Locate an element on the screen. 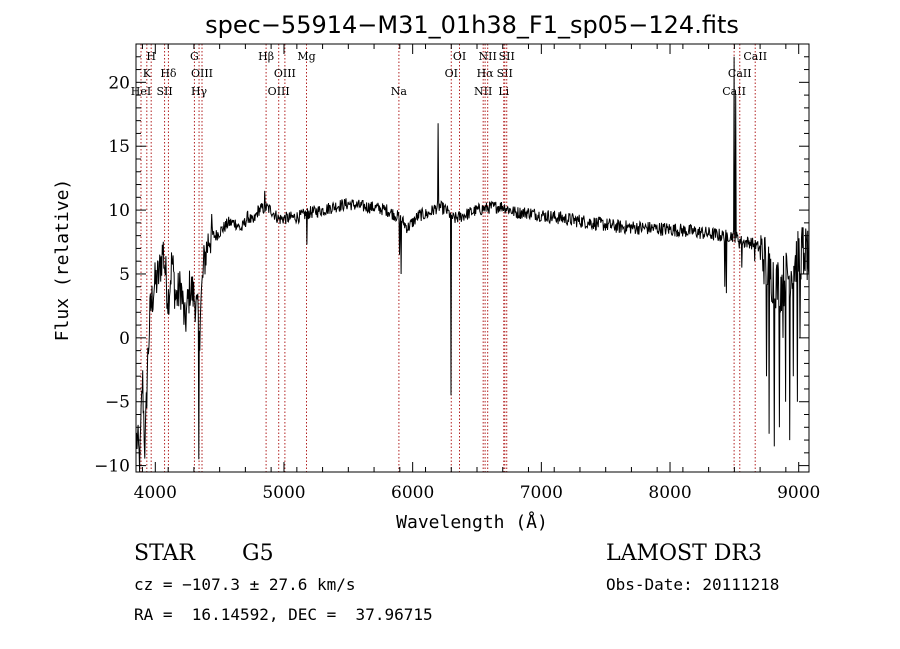 The width and height of the screenshot is (900, 649). y-axis-label: Flux (relative) is located at coordinates (62, 260).